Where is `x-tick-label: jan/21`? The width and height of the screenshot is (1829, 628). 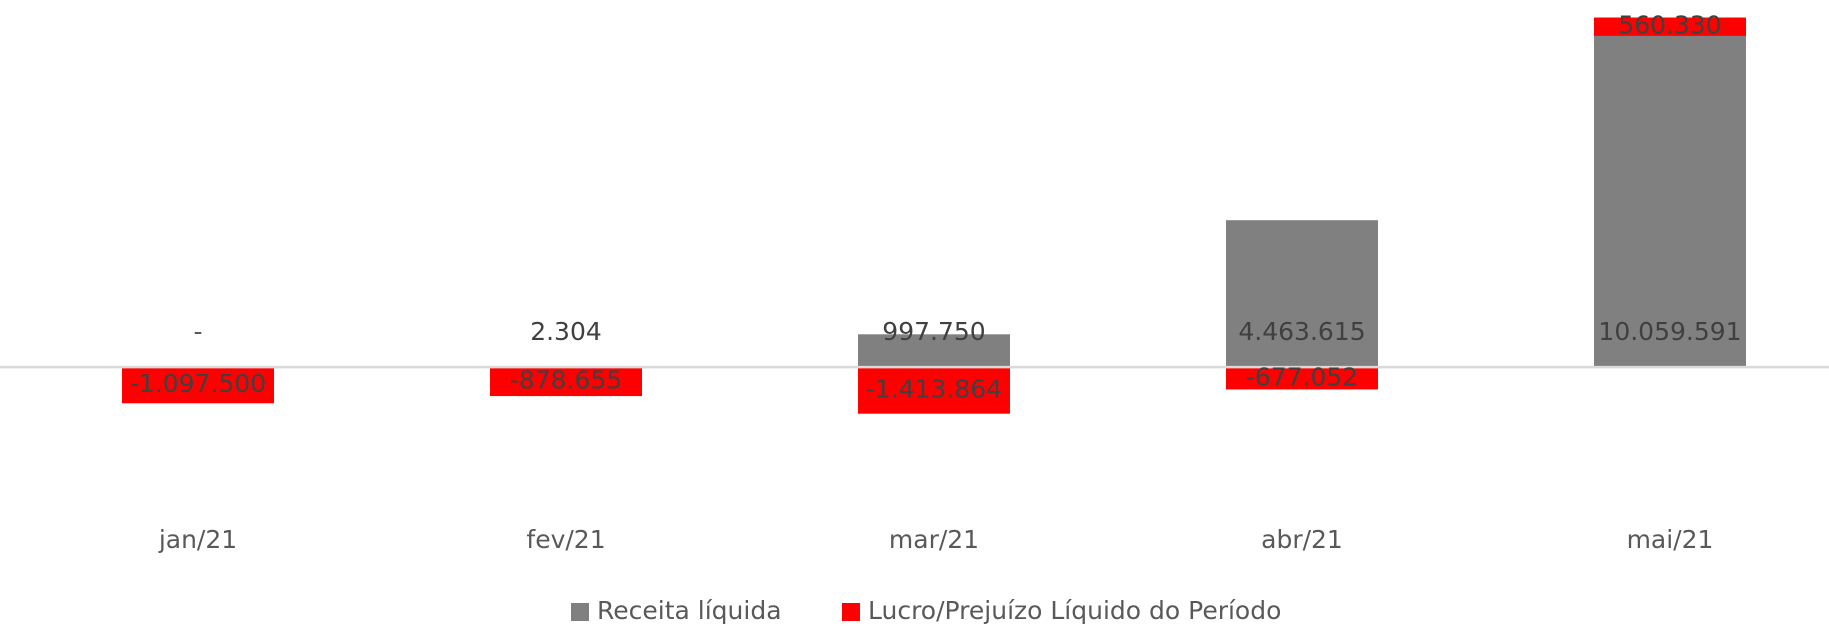
x-tick-label: jan/21 is located at coordinates (197, 539).